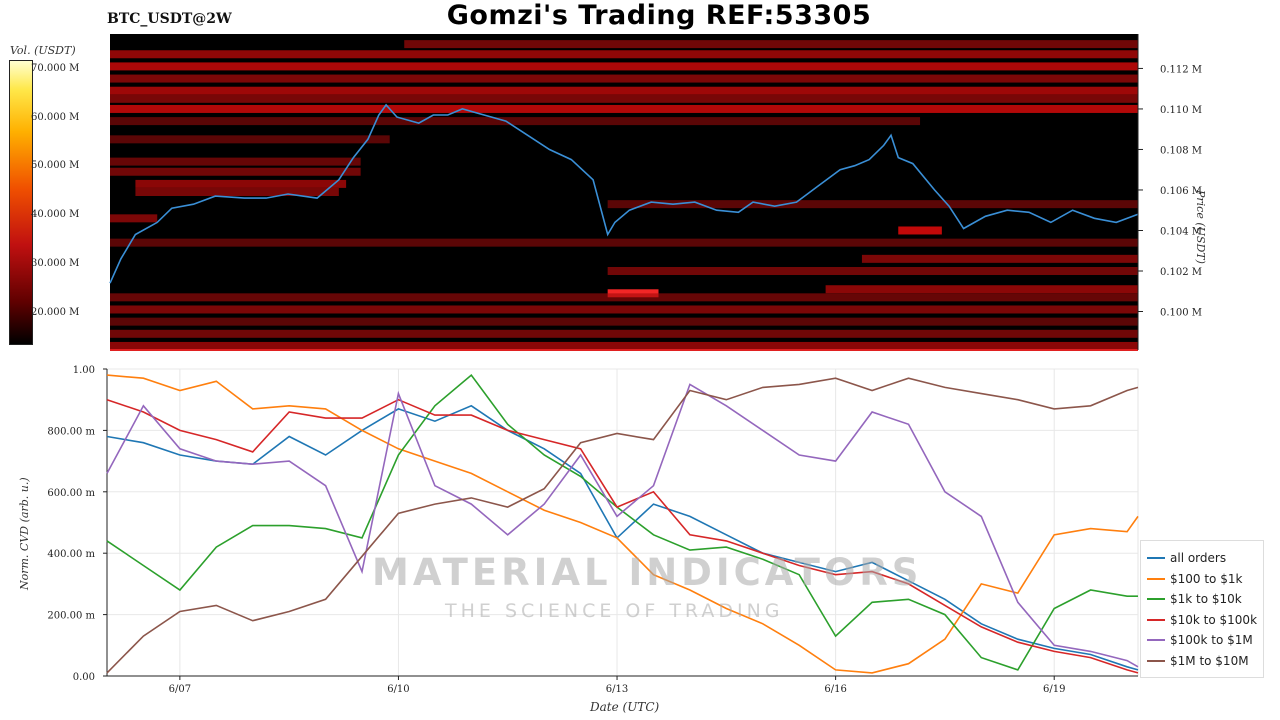 The image size is (1280, 720). I want to click on legend-label: $1k to $10k, so click(1206, 599).